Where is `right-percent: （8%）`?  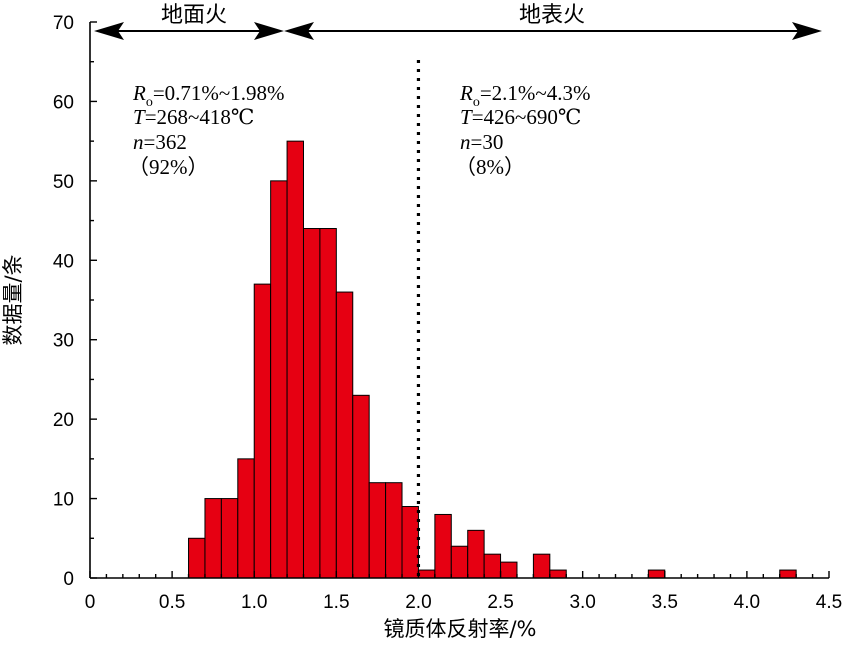
right-percent: （8%） is located at coordinates (490, 167).